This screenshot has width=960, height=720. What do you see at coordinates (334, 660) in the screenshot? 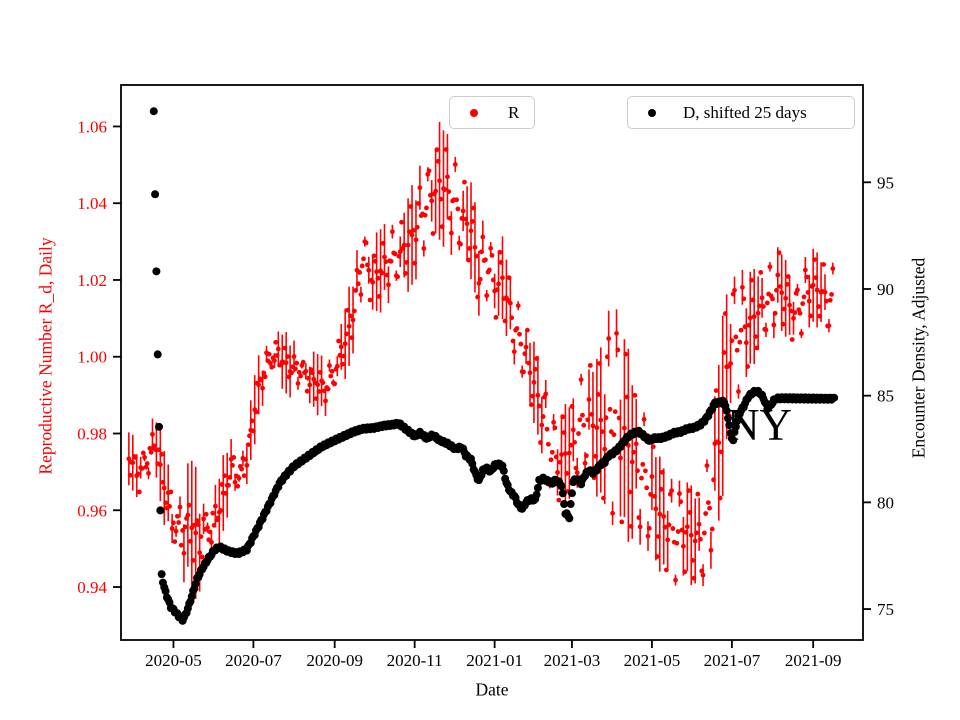
I see `x-tick-label: 2020-09` at bounding box center [334, 660].